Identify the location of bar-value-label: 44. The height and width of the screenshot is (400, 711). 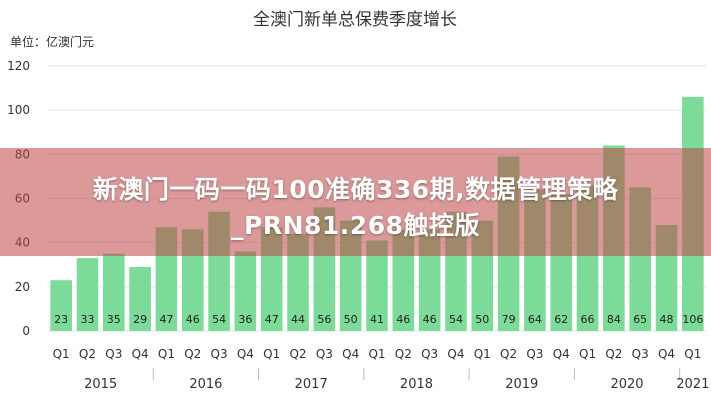
(298, 319).